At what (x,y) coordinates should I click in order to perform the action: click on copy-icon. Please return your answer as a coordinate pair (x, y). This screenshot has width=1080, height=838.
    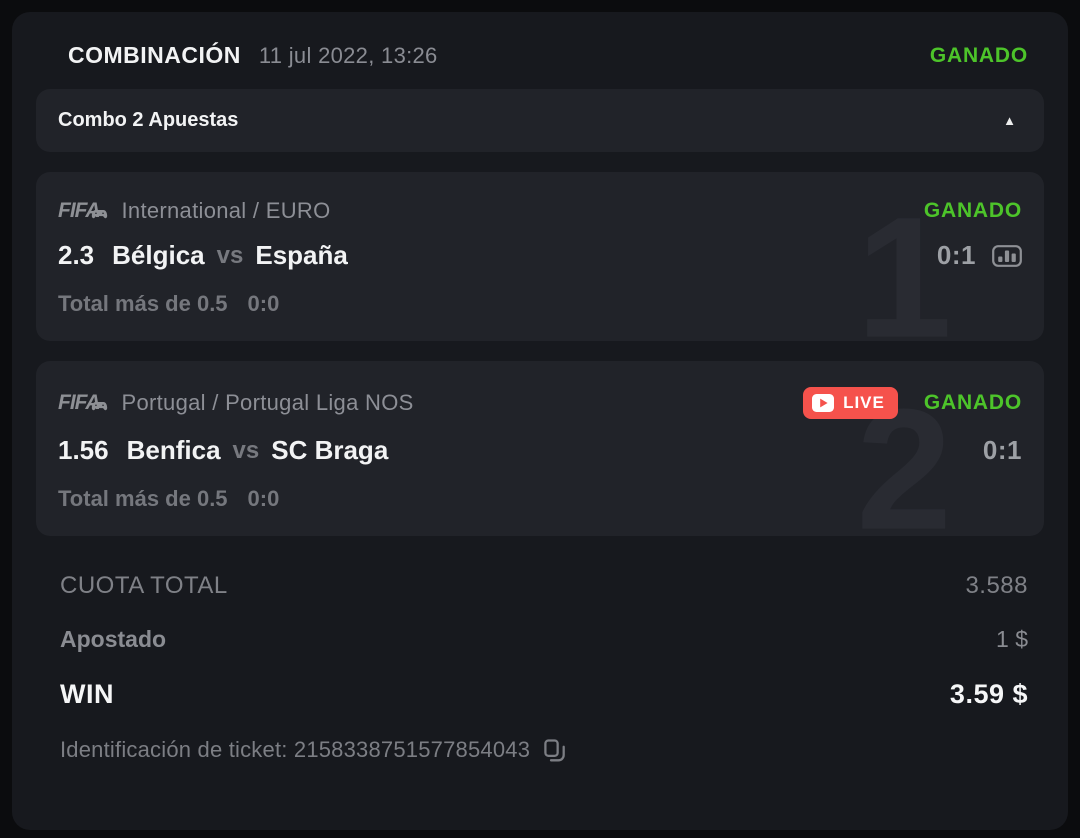
    Looking at the image, I should click on (554, 750).